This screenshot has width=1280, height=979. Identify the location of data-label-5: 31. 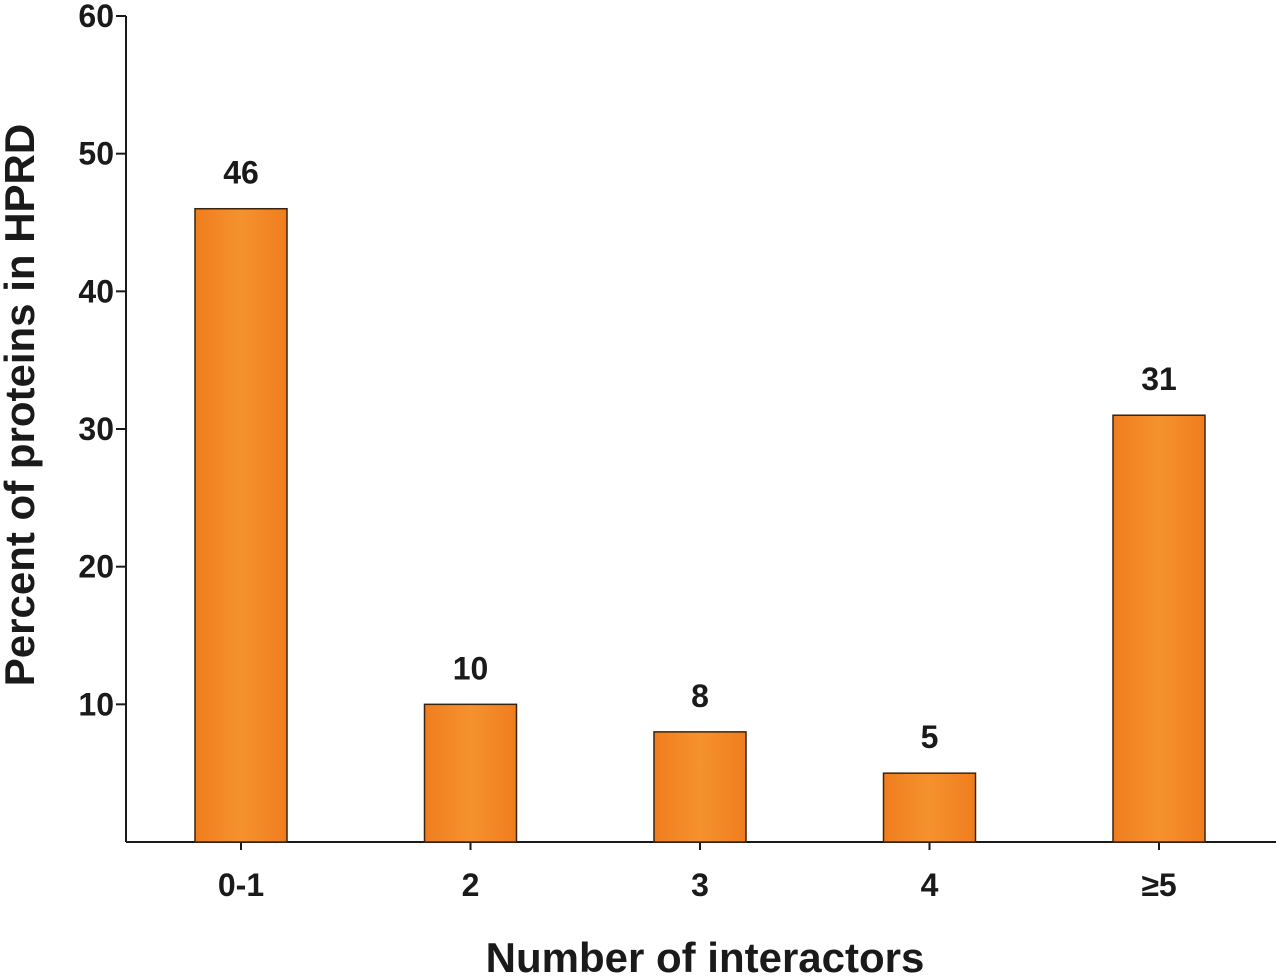
(1159, 379).